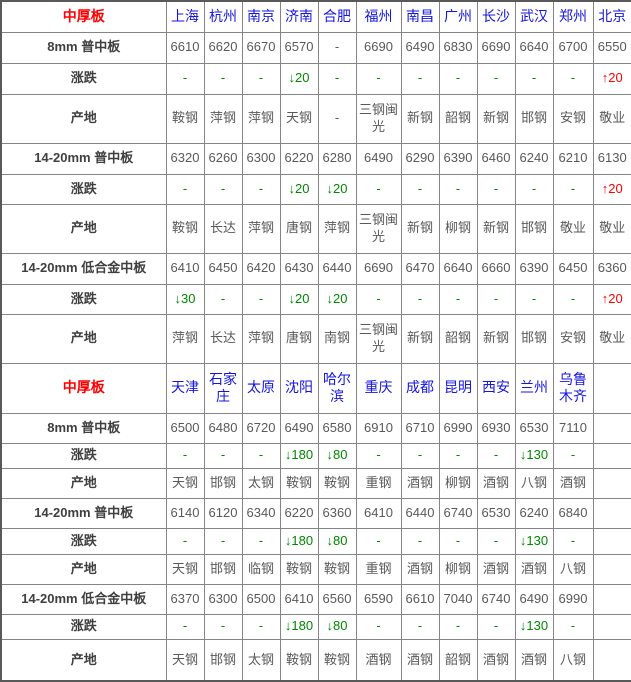 This screenshot has width=631, height=682. Describe the element at coordinates (496, 158) in the screenshot. I see `price-cell: 6460` at that location.